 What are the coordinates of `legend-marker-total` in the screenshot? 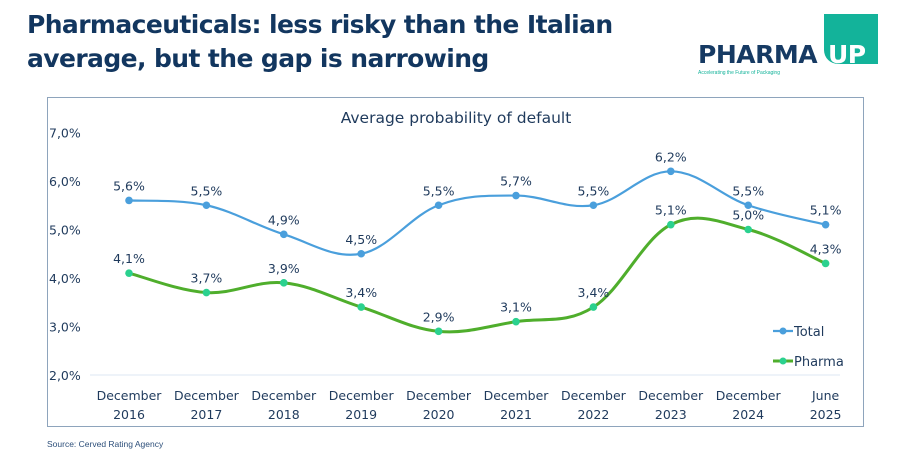 It's located at (783, 331).